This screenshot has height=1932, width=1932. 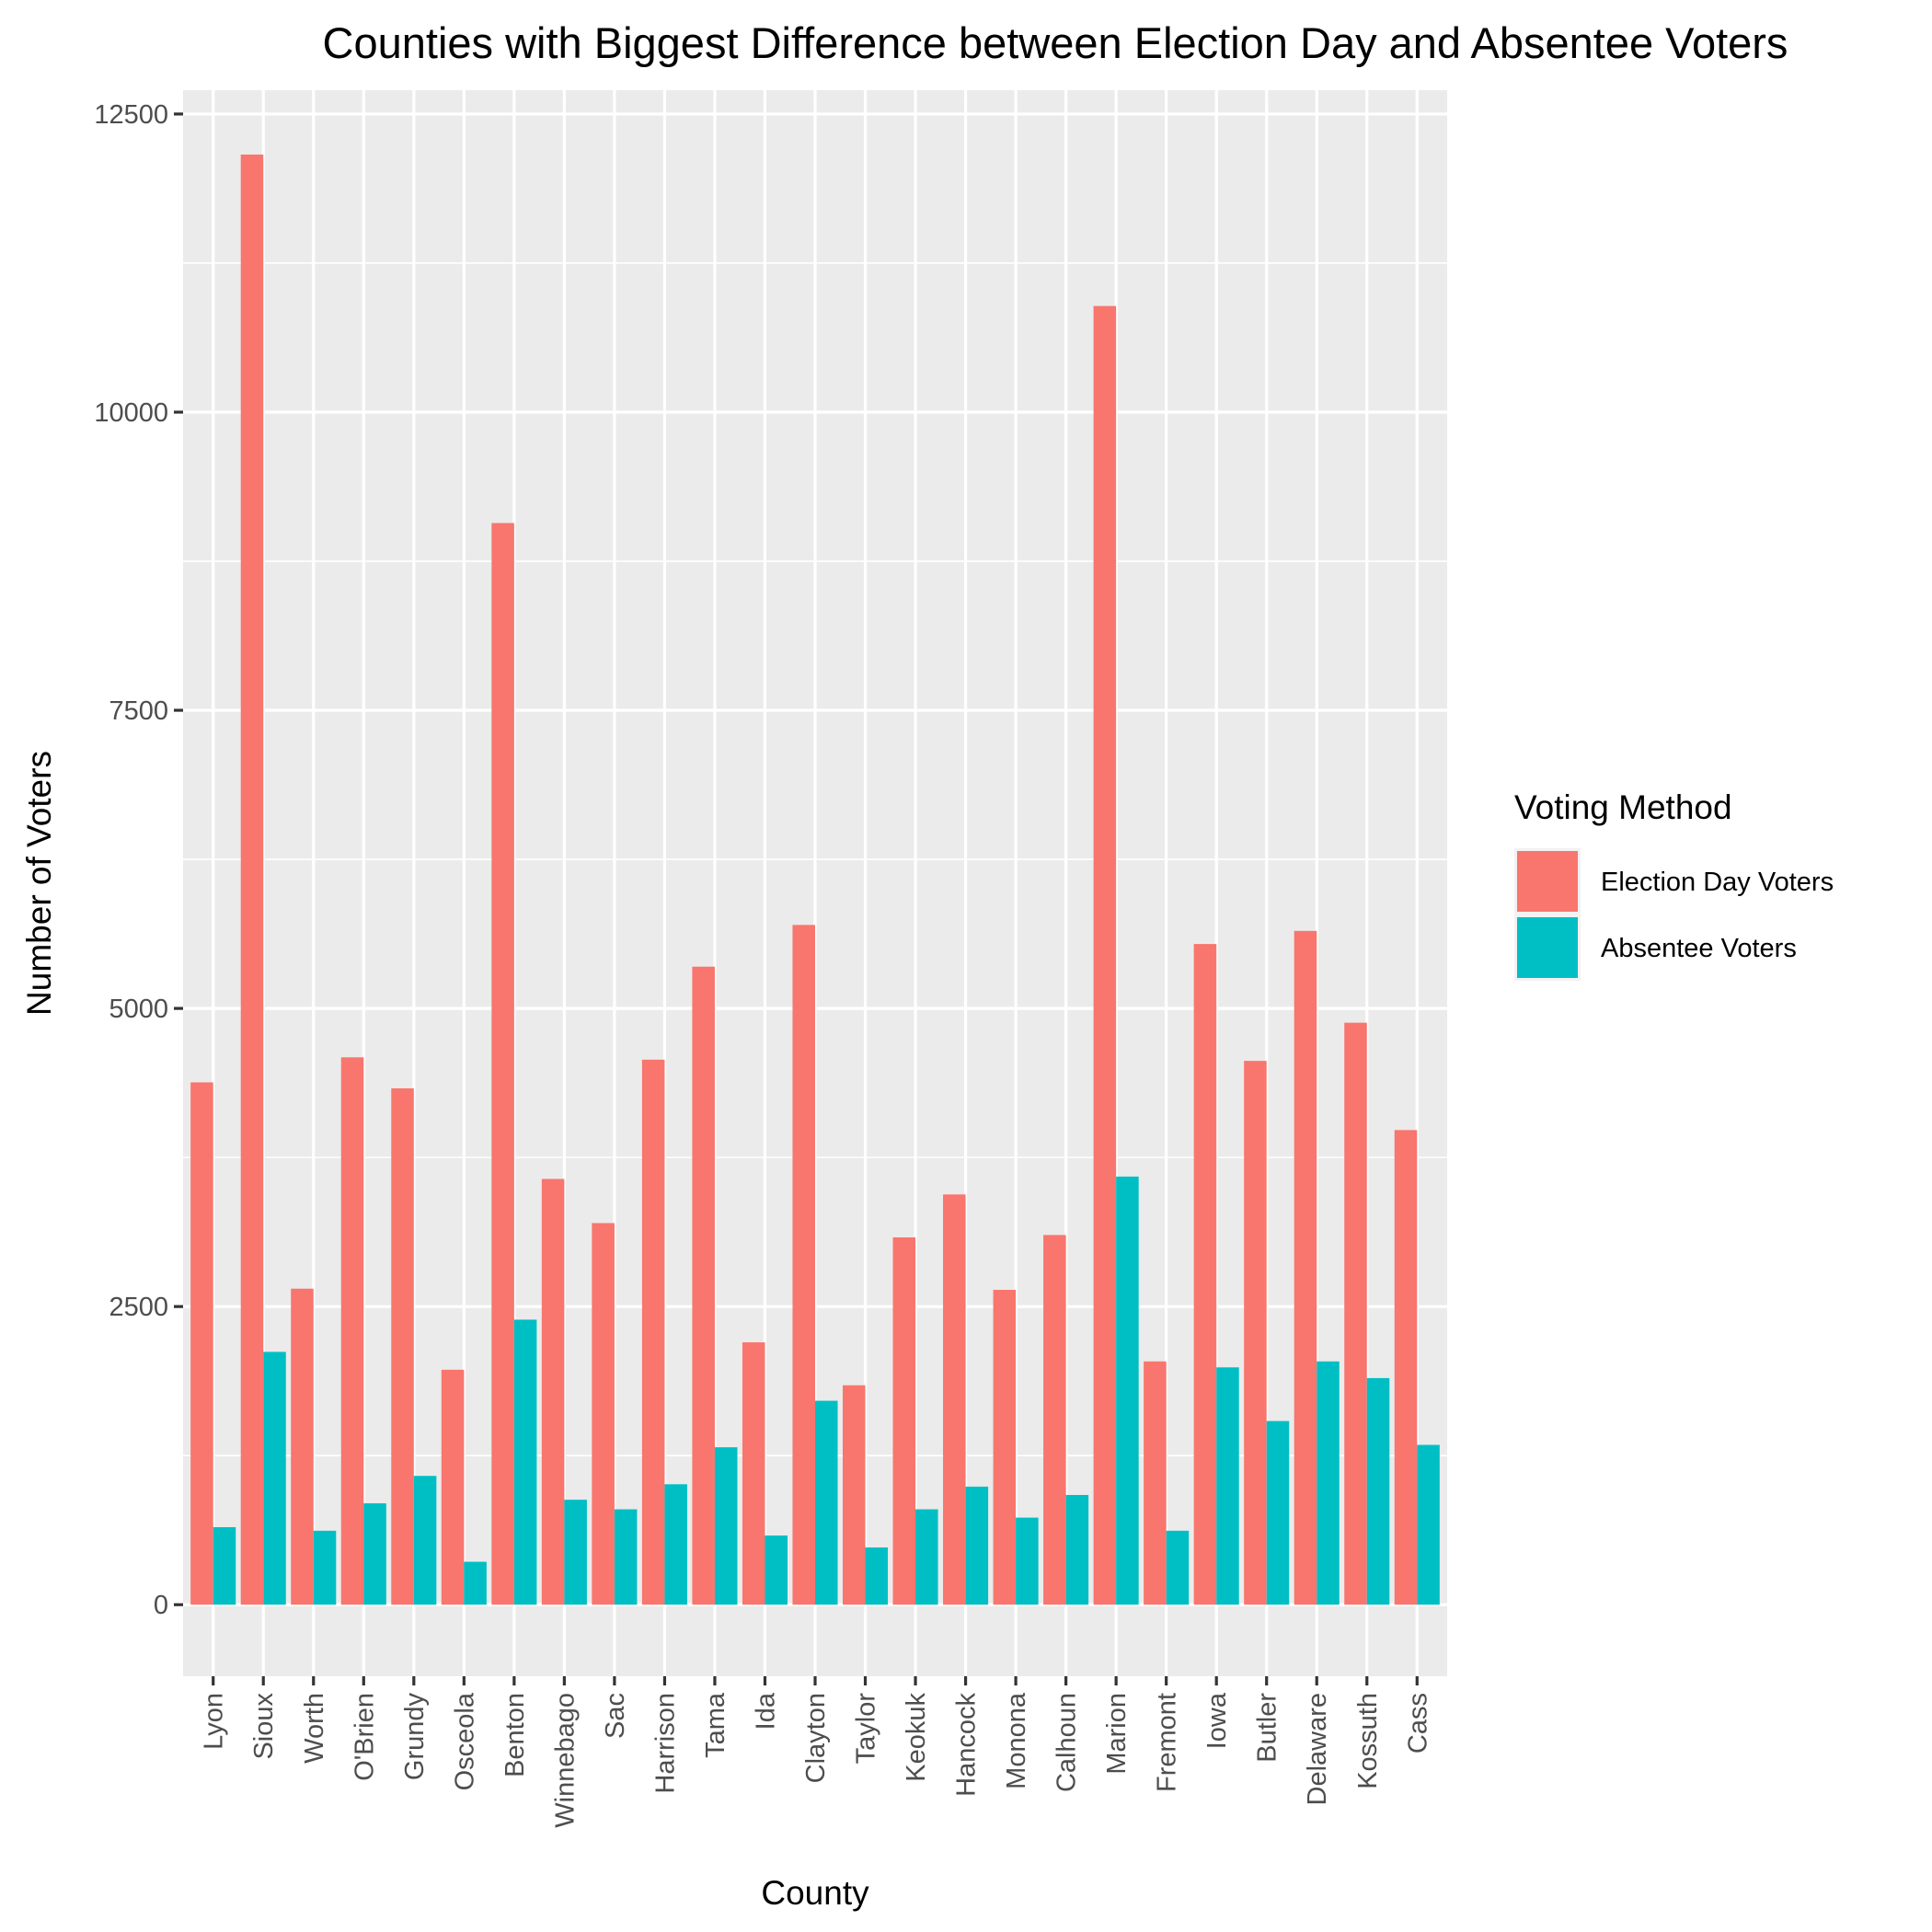 What do you see at coordinates (816, 1738) in the screenshot?
I see `x-tick-label: Clayton` at bounding box center [816, 1738].